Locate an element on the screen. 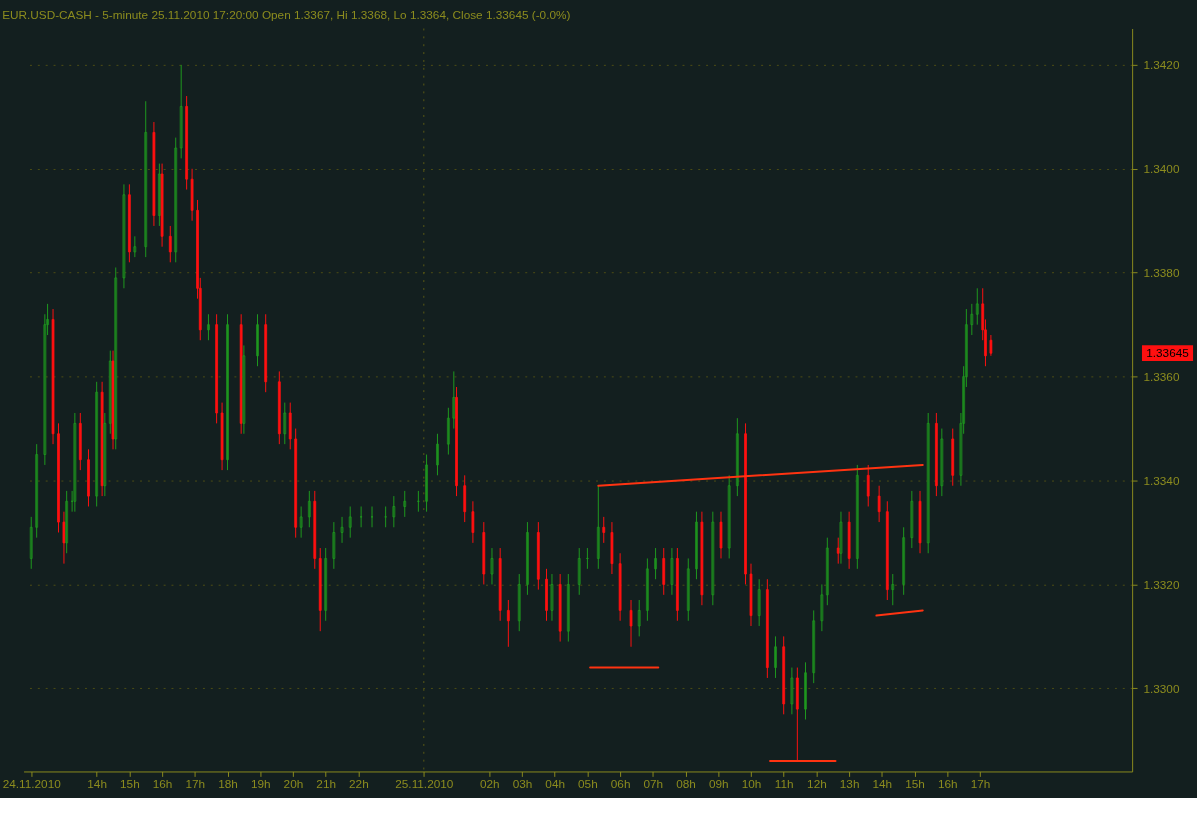  x-tick-label: 20h is located at coordinates (293, 783).